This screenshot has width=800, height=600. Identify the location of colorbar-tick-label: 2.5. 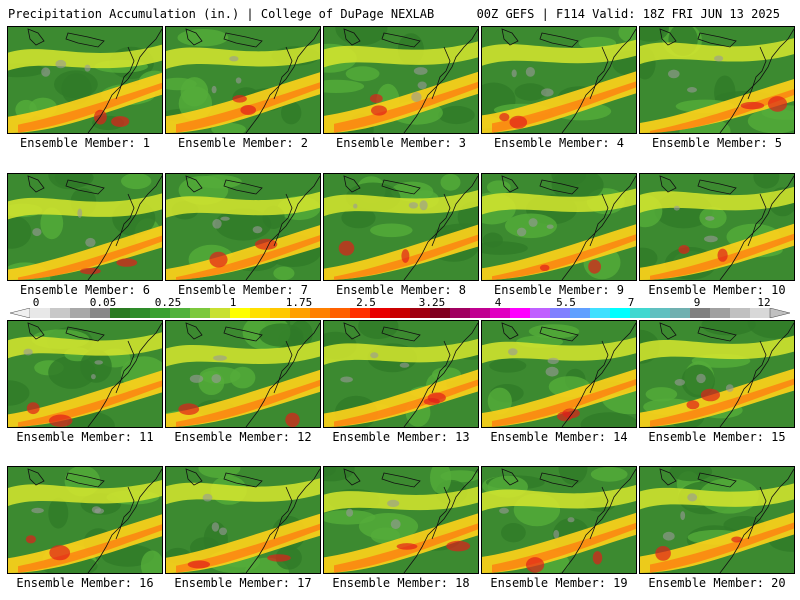
(366, 302).